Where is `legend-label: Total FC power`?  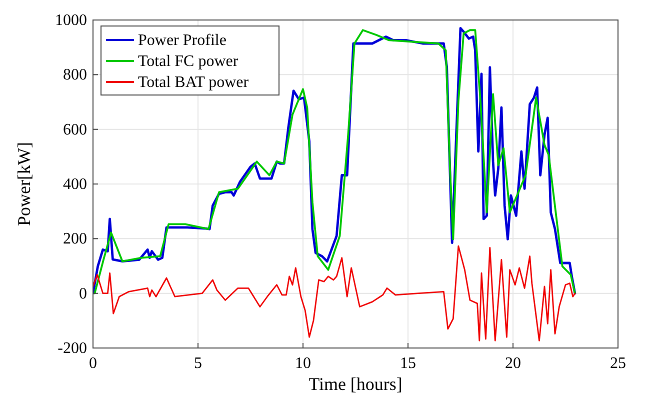 legend-label: Total FC power is located at coordinates (188, 61).